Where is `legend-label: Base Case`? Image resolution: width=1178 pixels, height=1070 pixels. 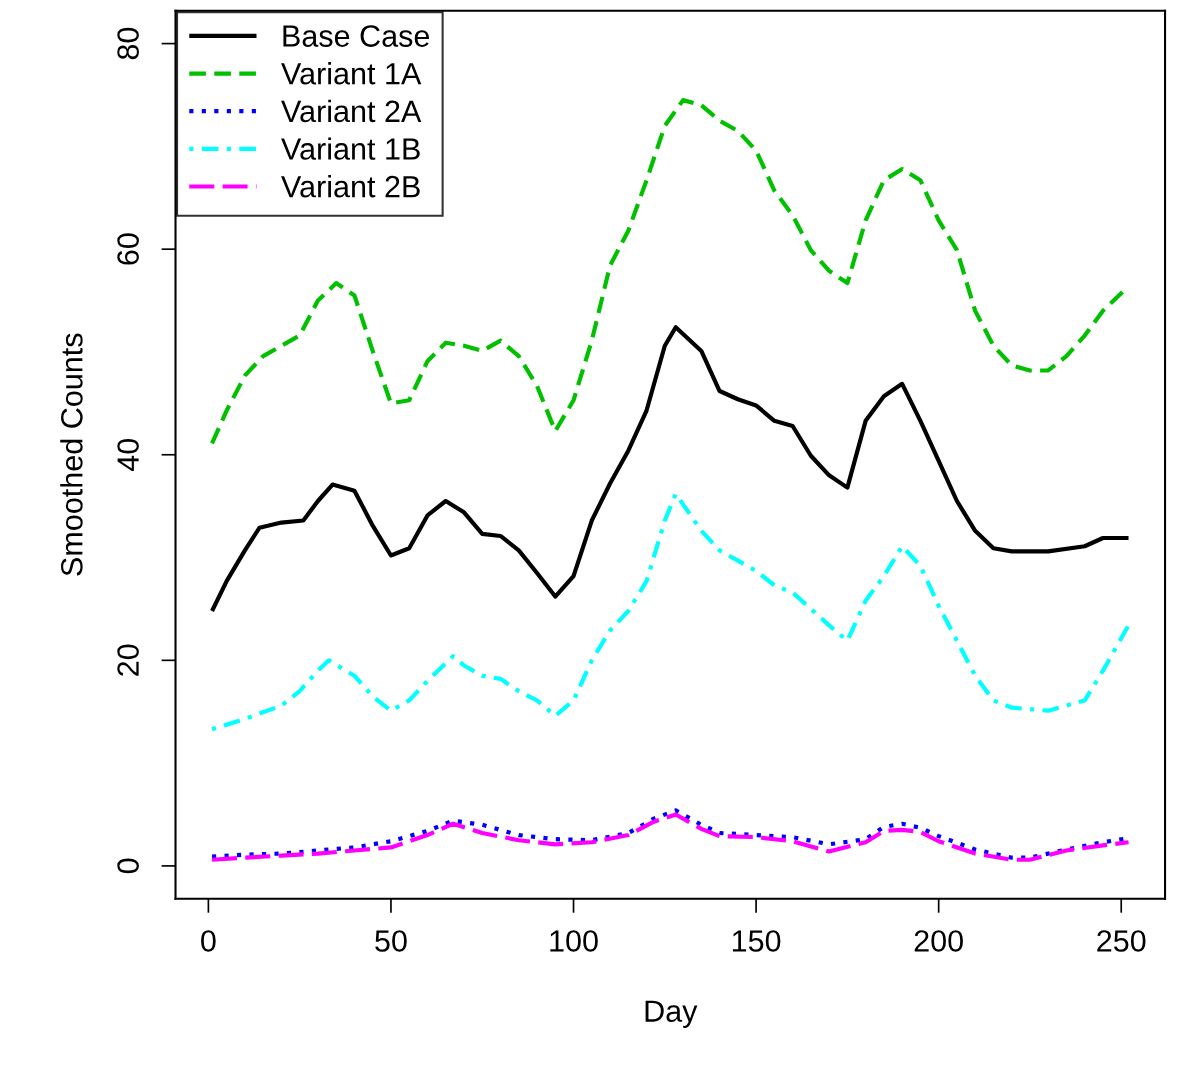
legend-label: Base Case is located at coordinates (356, 36).